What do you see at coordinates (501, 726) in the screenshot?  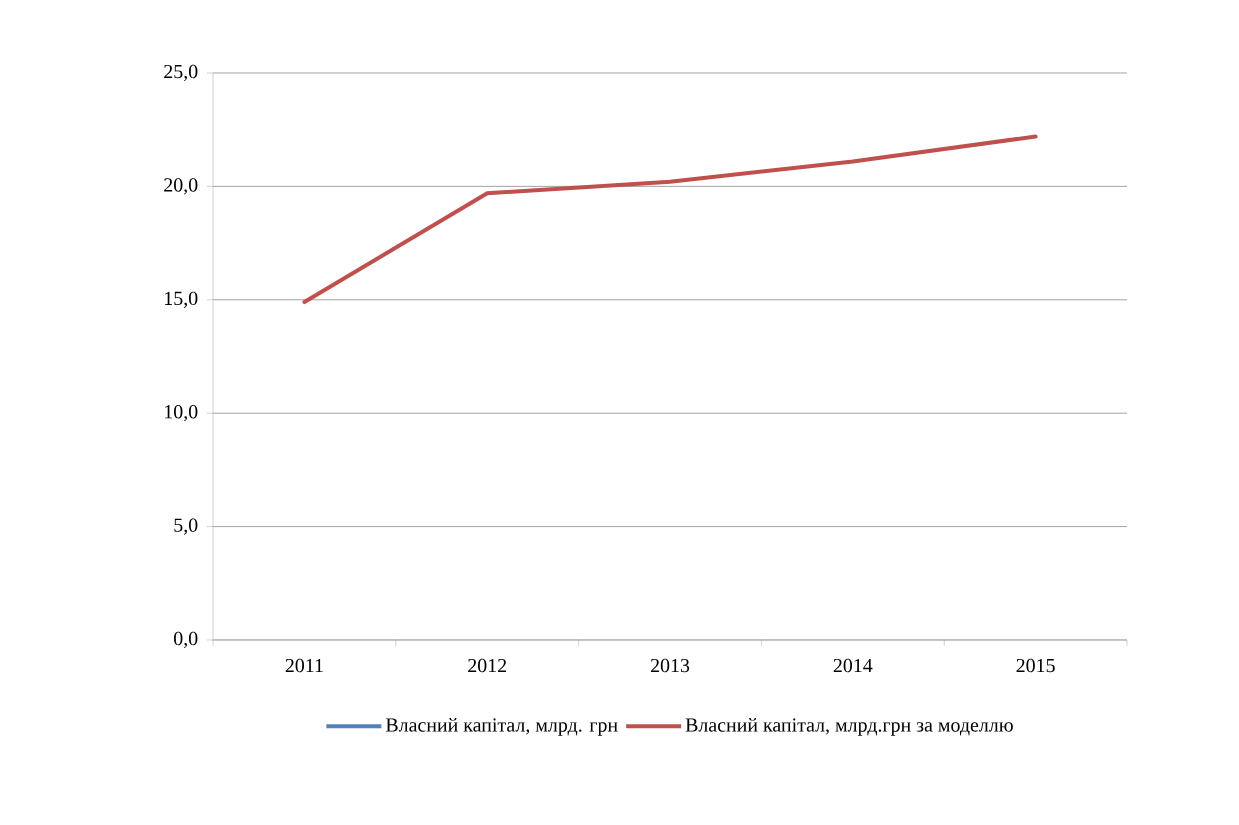 I see `legend-label: Власний капітал, млрд. грн` at bounding box center [501, 726].